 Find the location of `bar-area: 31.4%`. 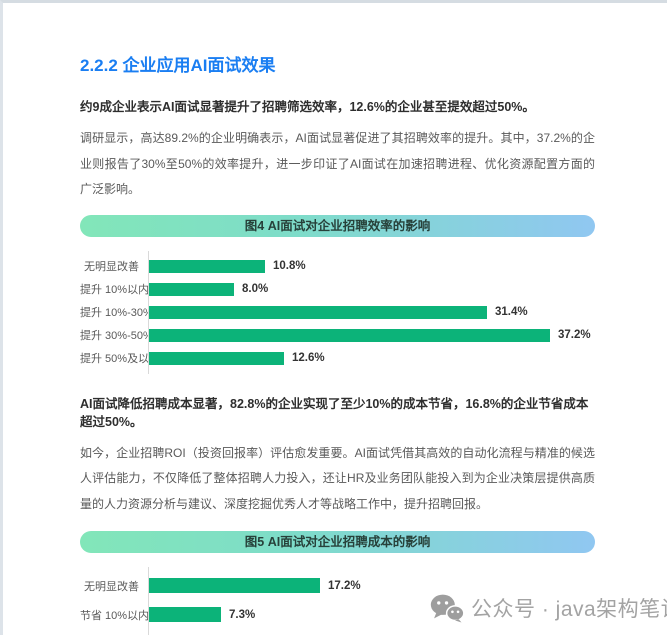

bar-area: 31.4% is located at coordinates (371, 312).